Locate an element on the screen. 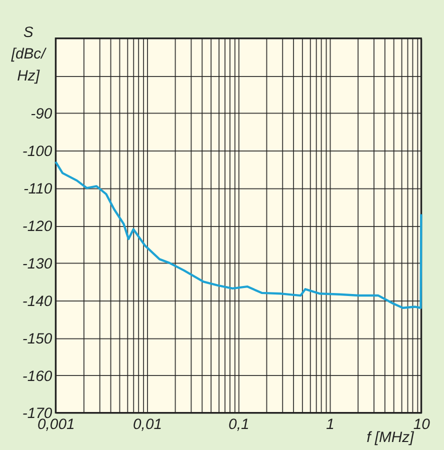  y-tick-label: -110 is located at coordinates (38, 190).